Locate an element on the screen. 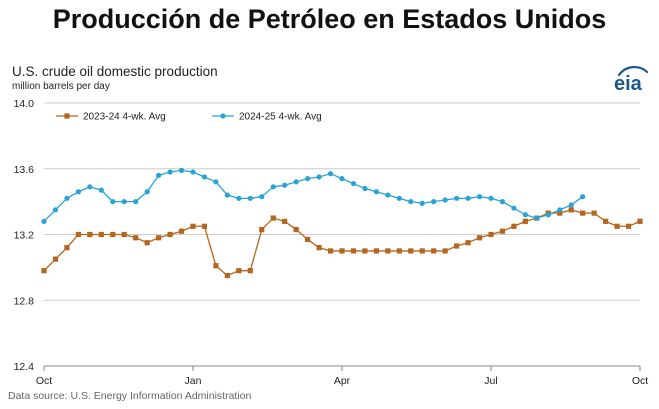 Image resolution: width=659 pixels, height=409 pixels. legend-label: 2023-24 4-wk. Avg is located at coordinates (124, 117).